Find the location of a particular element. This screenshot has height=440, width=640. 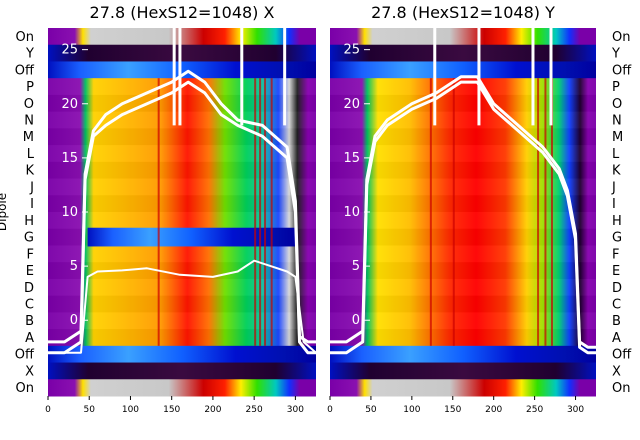

row-label: E is located at coordinates (30, 271).